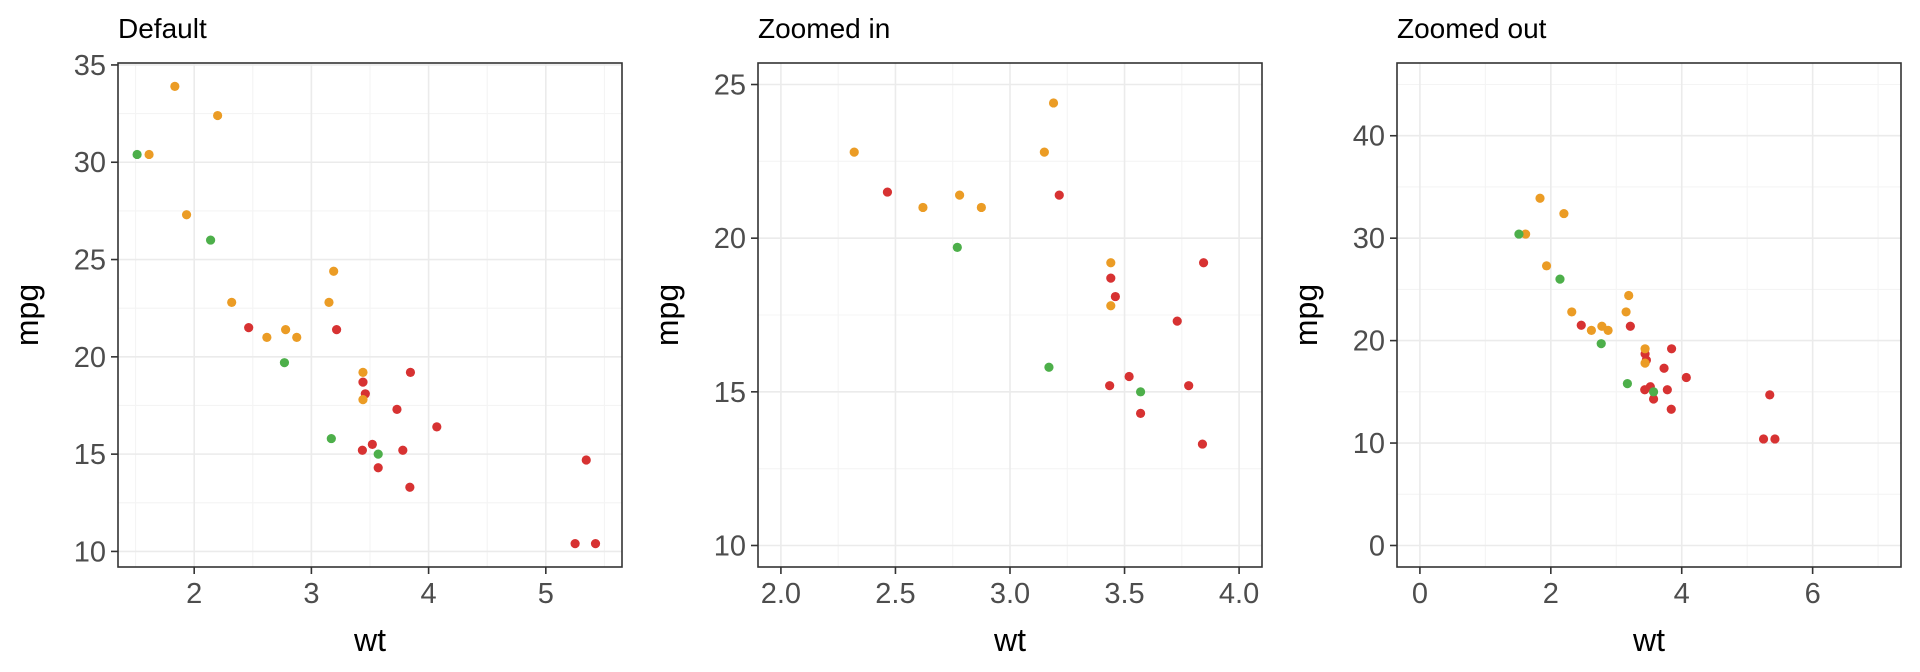  I want to click on x-tick-label: 0, so click(1420, 594).